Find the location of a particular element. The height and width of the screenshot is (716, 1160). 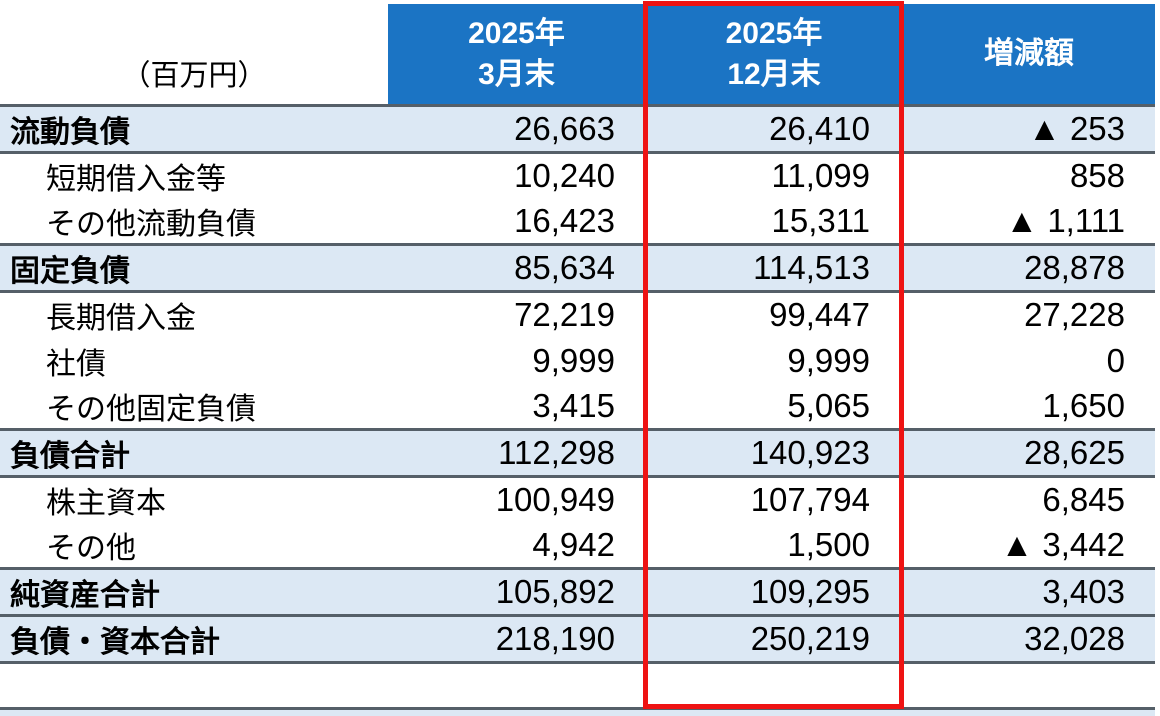

value-march: 3,415 is located at coordinates (516, 406).